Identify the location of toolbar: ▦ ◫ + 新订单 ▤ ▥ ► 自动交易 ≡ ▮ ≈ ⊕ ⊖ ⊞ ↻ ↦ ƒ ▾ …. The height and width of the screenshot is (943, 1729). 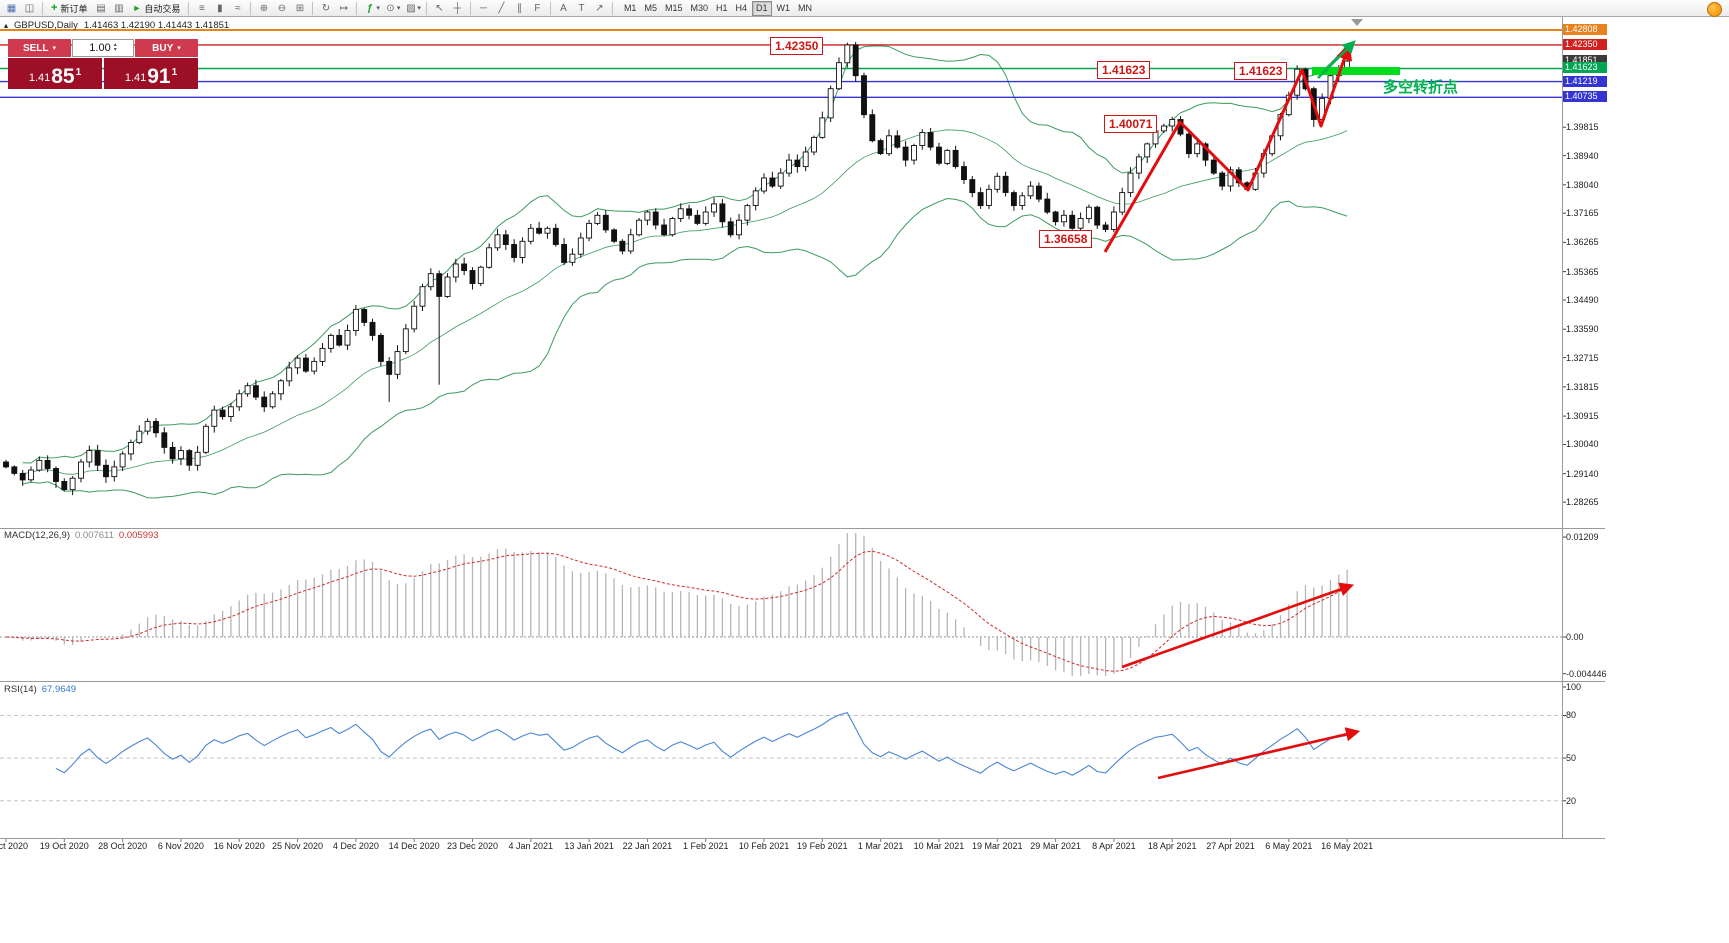
(864, 8).